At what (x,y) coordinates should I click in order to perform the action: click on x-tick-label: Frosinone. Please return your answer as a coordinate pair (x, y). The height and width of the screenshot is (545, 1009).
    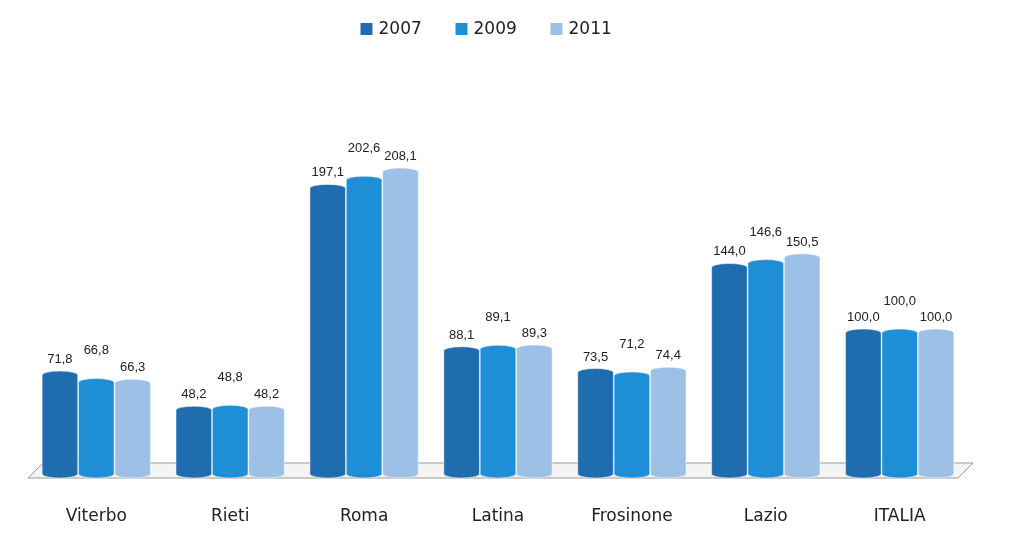
    Looking at the image, I should click on (632, 515).